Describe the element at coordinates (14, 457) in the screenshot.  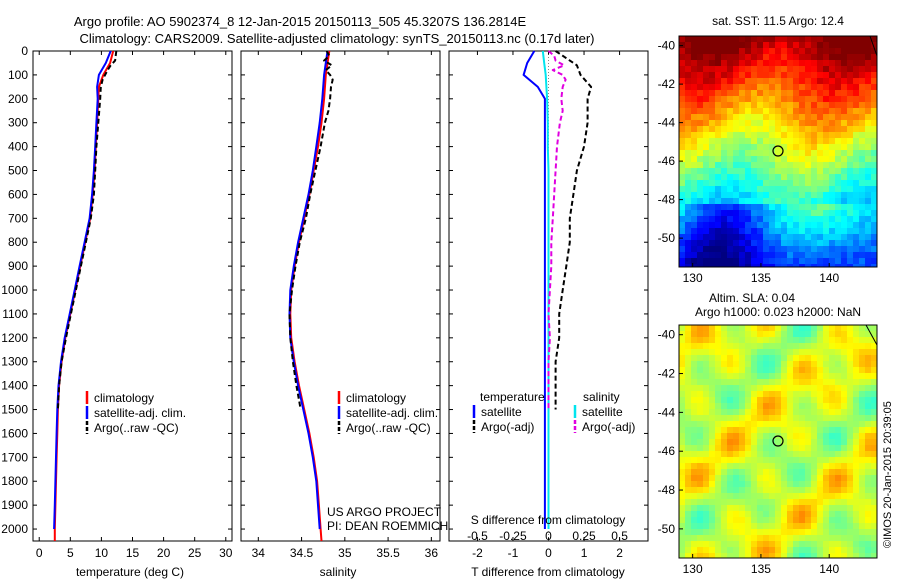
I see `depth-tick-label: 1700` at that location.